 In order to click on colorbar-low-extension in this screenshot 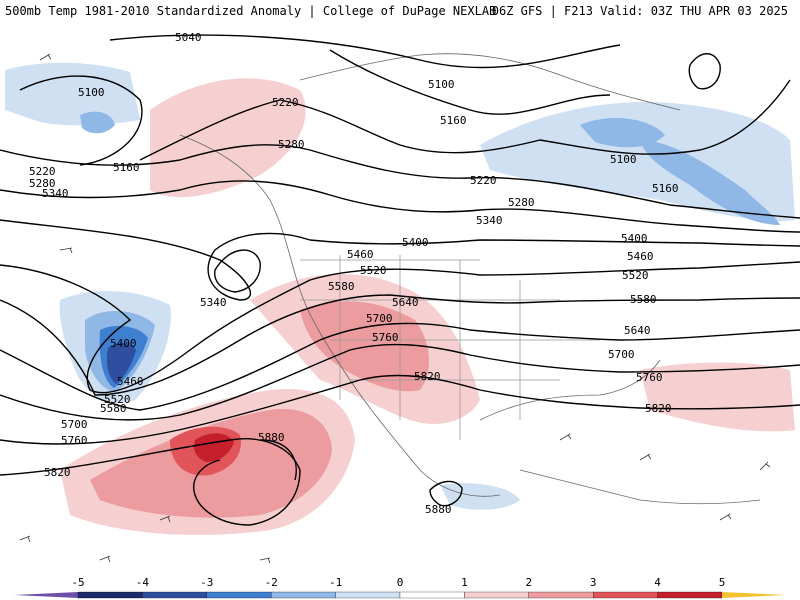, I will do `click(46, 595)`.